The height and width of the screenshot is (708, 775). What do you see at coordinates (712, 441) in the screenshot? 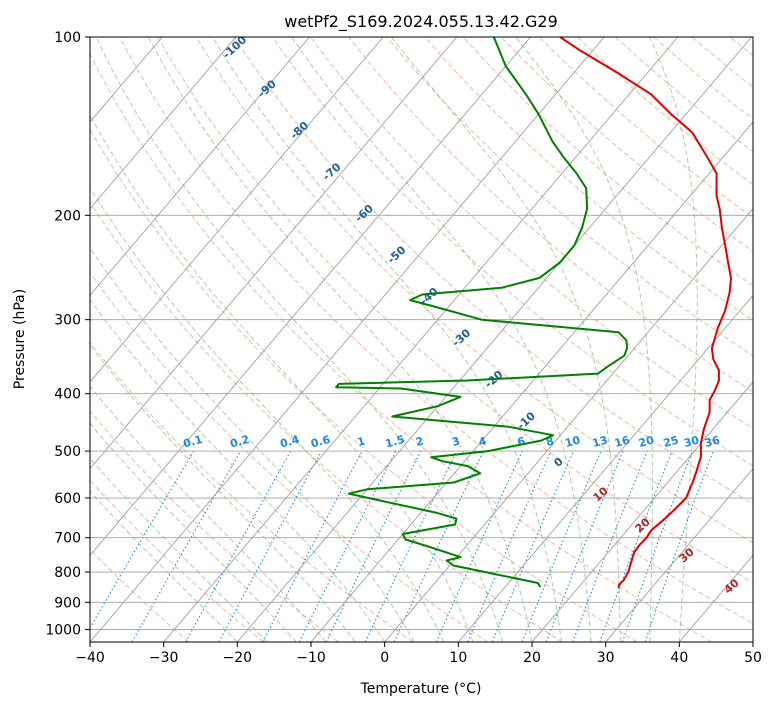
I see `mixing-ratio-label: 36` at bounding box center [712, 441].